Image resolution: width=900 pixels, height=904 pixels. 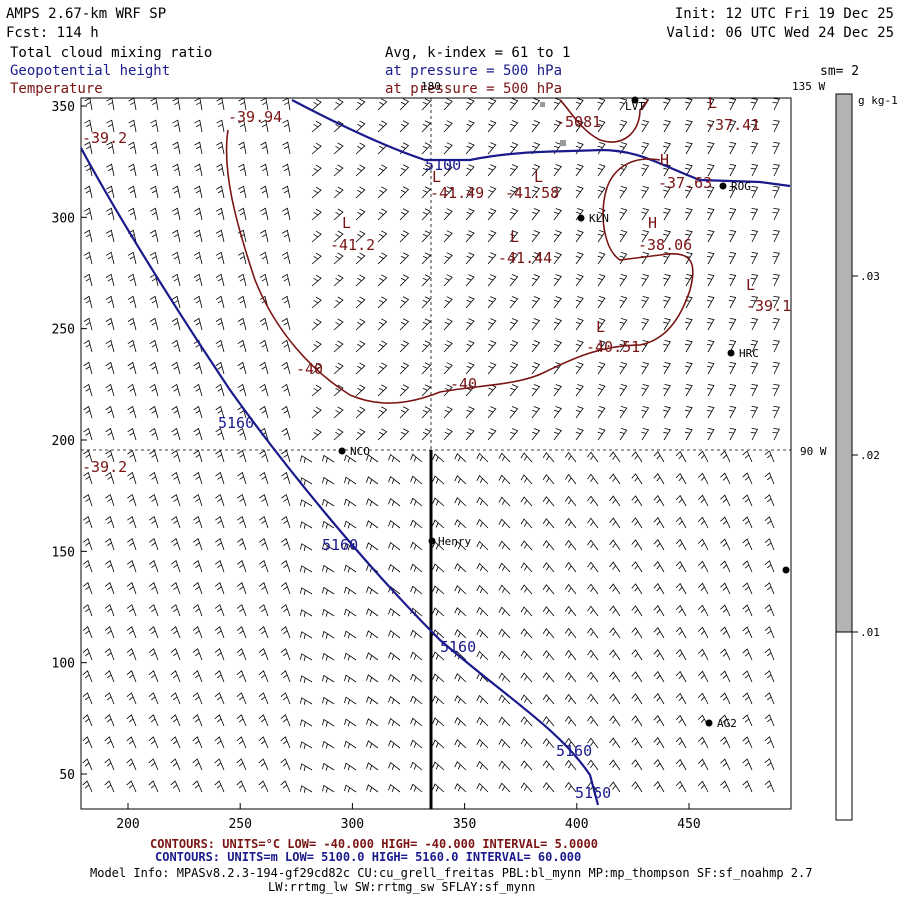 I want to click on temp-label: -5081, so click(x=578, y=122).